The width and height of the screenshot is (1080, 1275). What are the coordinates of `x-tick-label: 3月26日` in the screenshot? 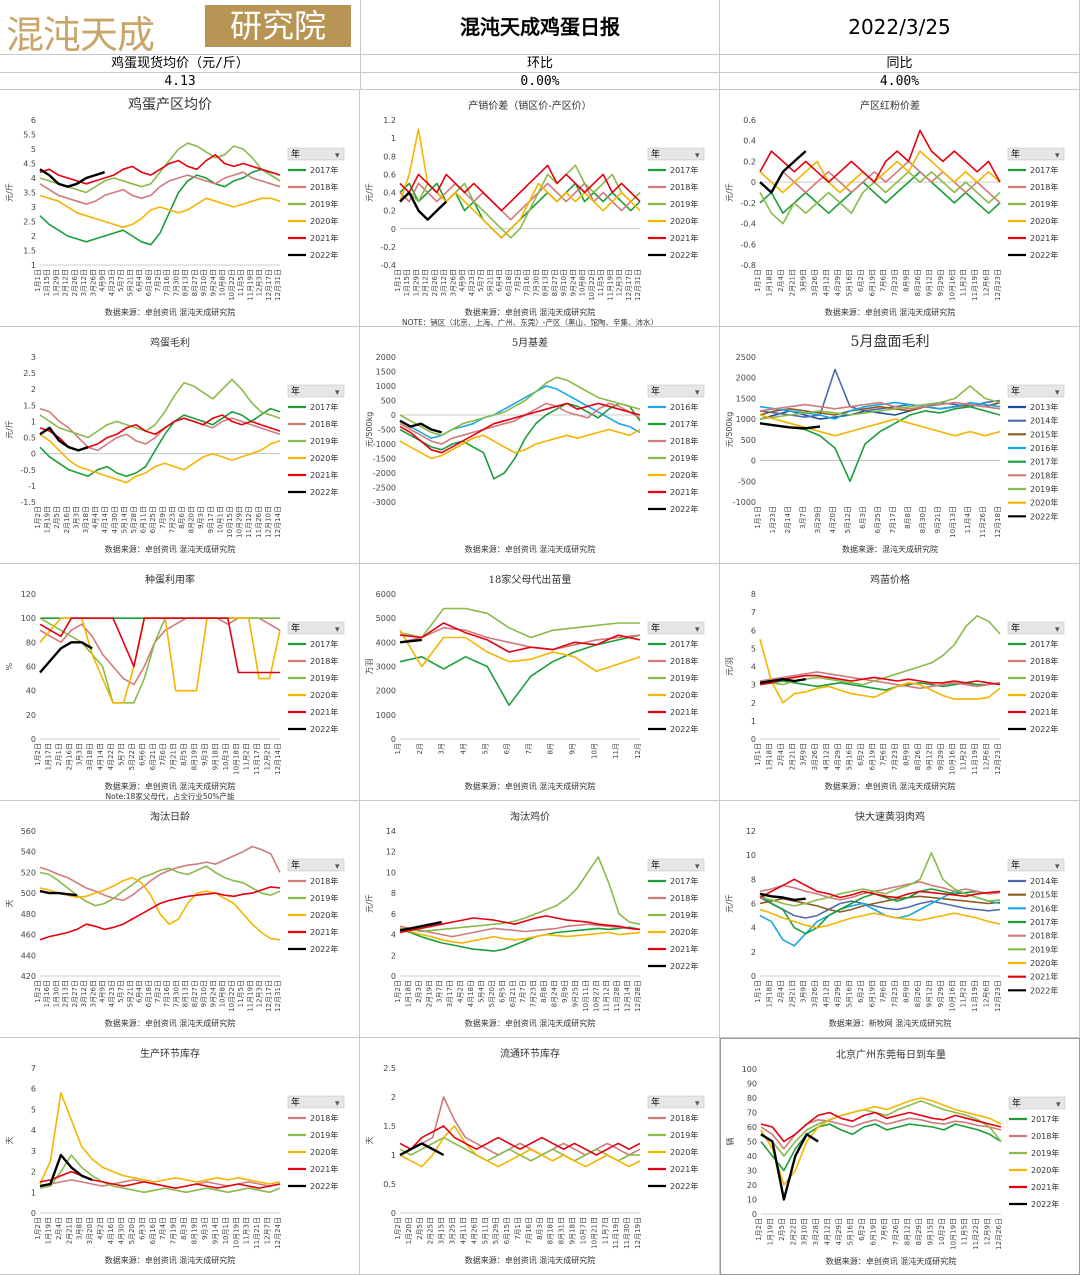 It's located at (93, 993).